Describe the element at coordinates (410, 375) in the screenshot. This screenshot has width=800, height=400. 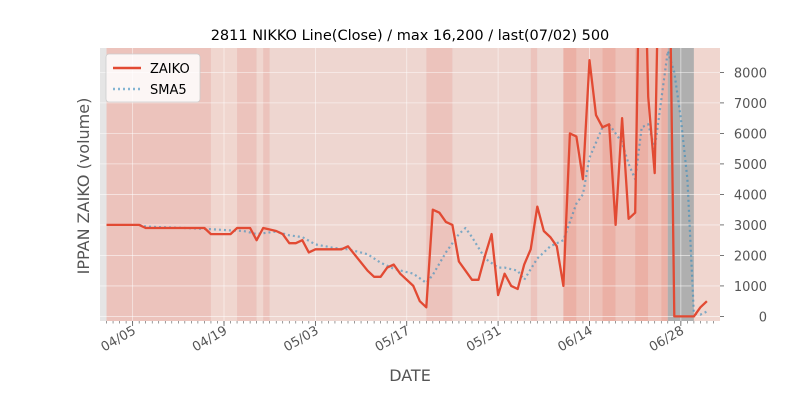
I see `x-axis-label: DATE` at that location.